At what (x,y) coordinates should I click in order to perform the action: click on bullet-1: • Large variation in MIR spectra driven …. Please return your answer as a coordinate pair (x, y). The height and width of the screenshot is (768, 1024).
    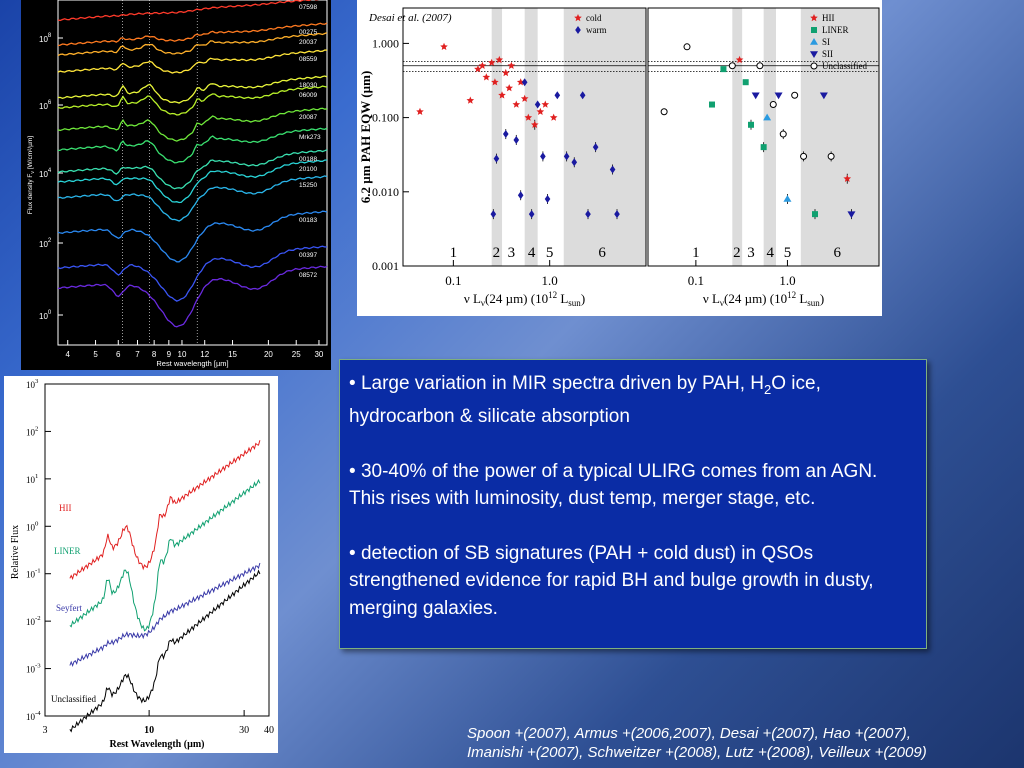
    Looking at the image, I should click on (585, 400).